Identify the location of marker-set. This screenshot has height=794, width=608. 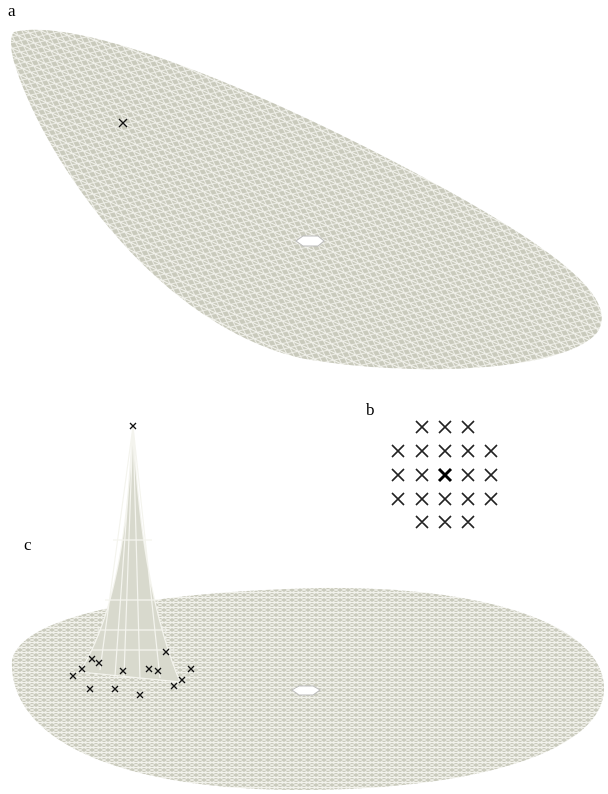
(132, 560).